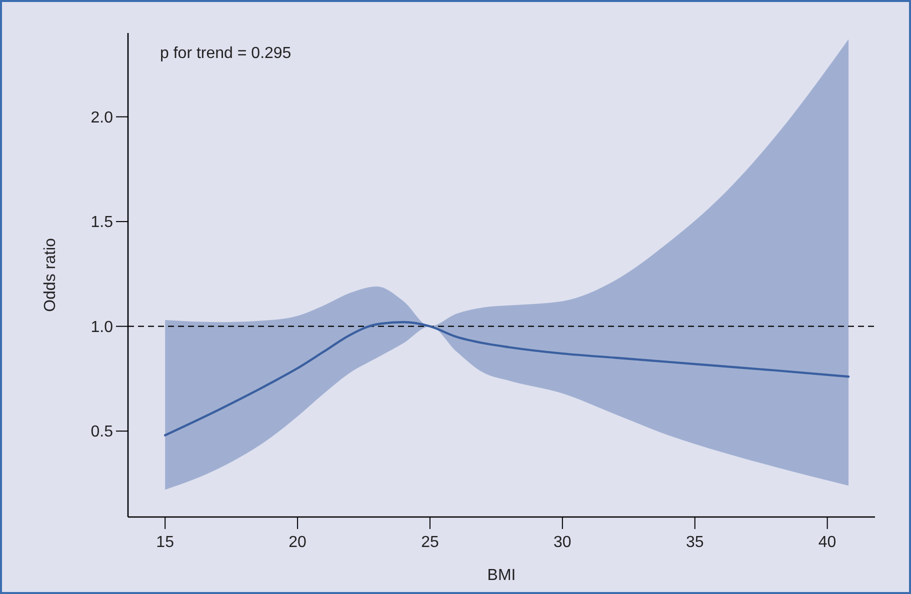  I want to click on y-axis-title: Odds ratio, so click(50, 275).